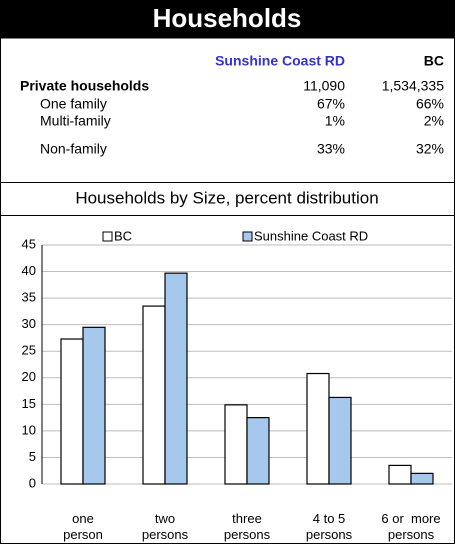 The width and height of the screenshot is (455, 544). What do you see at coordinates (331, 104) in the screenshot?
I see `cell: 67%` at bounding box center [331, 104].